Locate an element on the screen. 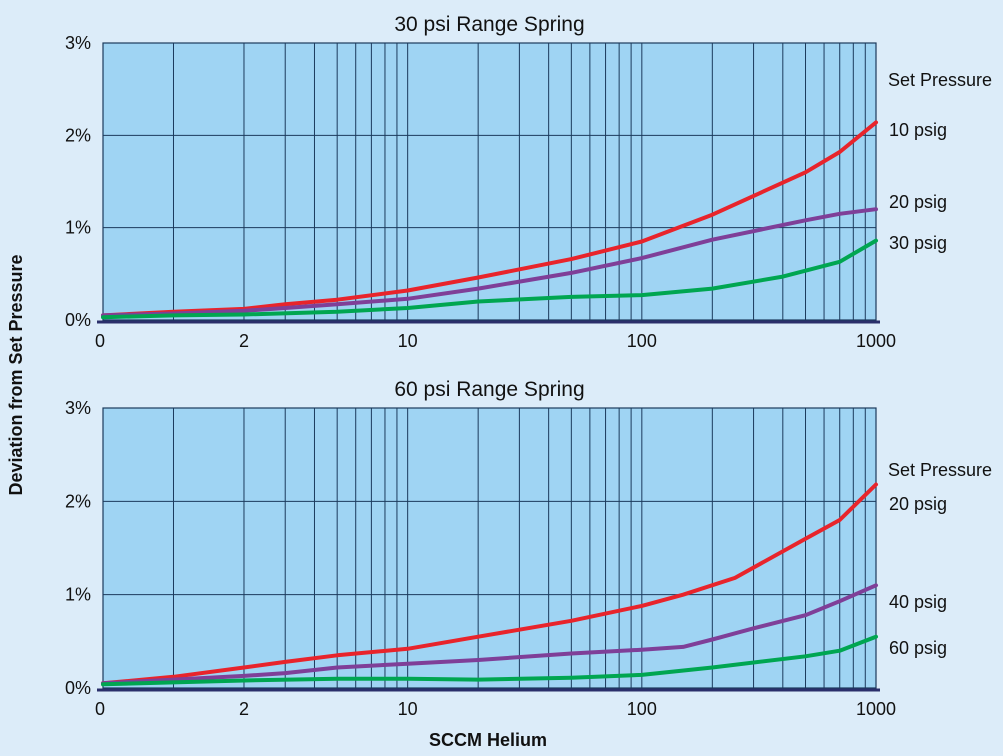 The image size is (1003, 756). series-label-2: 40 psig is located at coordinates (918, 602).